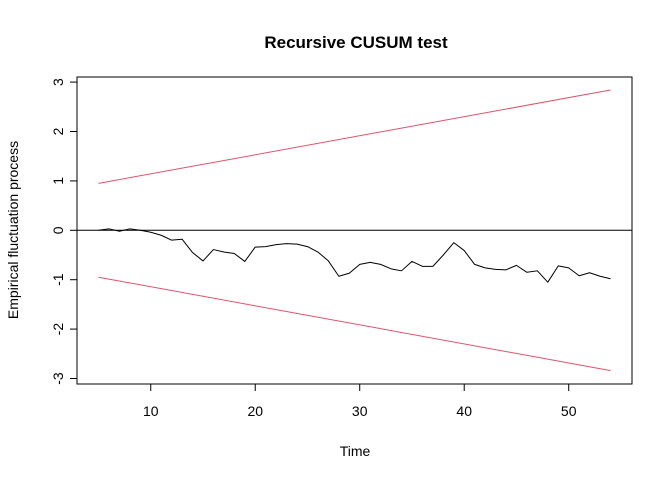  Describe the element at coordinates (360, 411) in the screenshot. I see `x-tick-label: 30` at that location.